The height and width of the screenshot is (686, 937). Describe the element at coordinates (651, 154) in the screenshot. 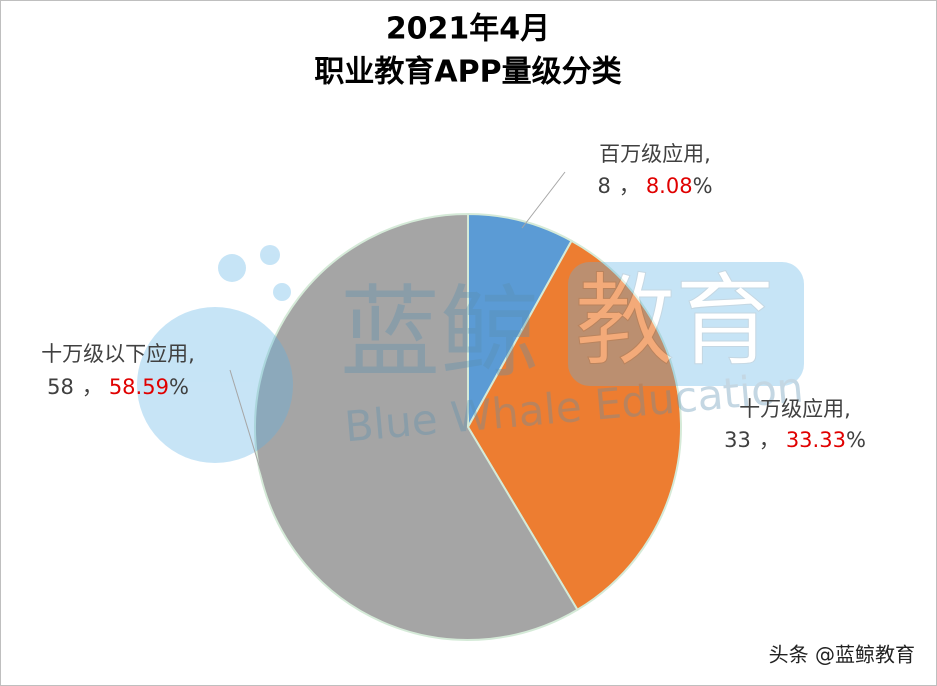

I see `category-name: 百万级应用` at that location.